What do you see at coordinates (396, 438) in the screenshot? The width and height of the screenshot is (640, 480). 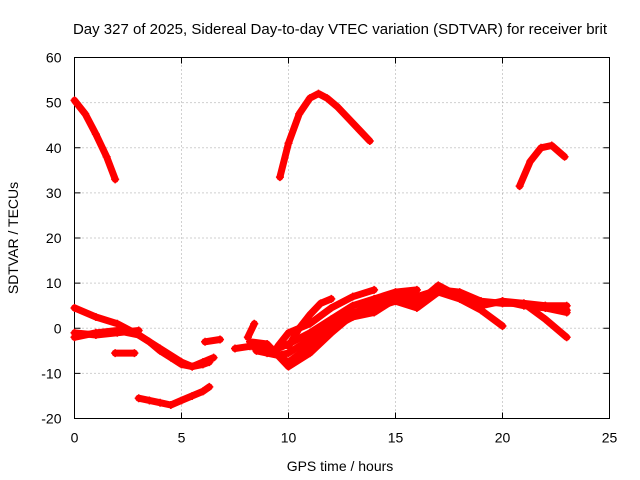 I see `x-tick-label: 15` at bounding box center [396, 438].